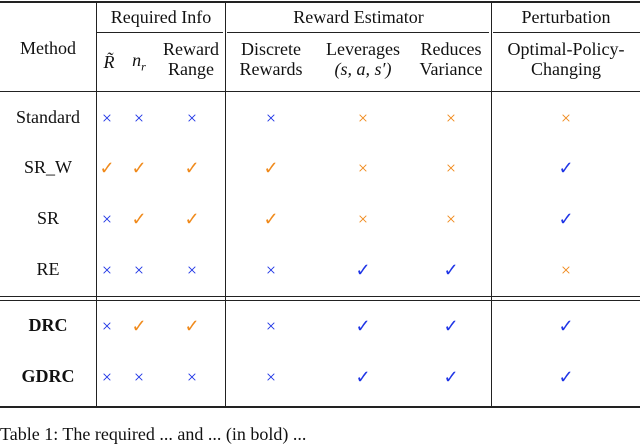  I want to click on group-header-reward-estimator: Reward Estimator, so click(358, 17).